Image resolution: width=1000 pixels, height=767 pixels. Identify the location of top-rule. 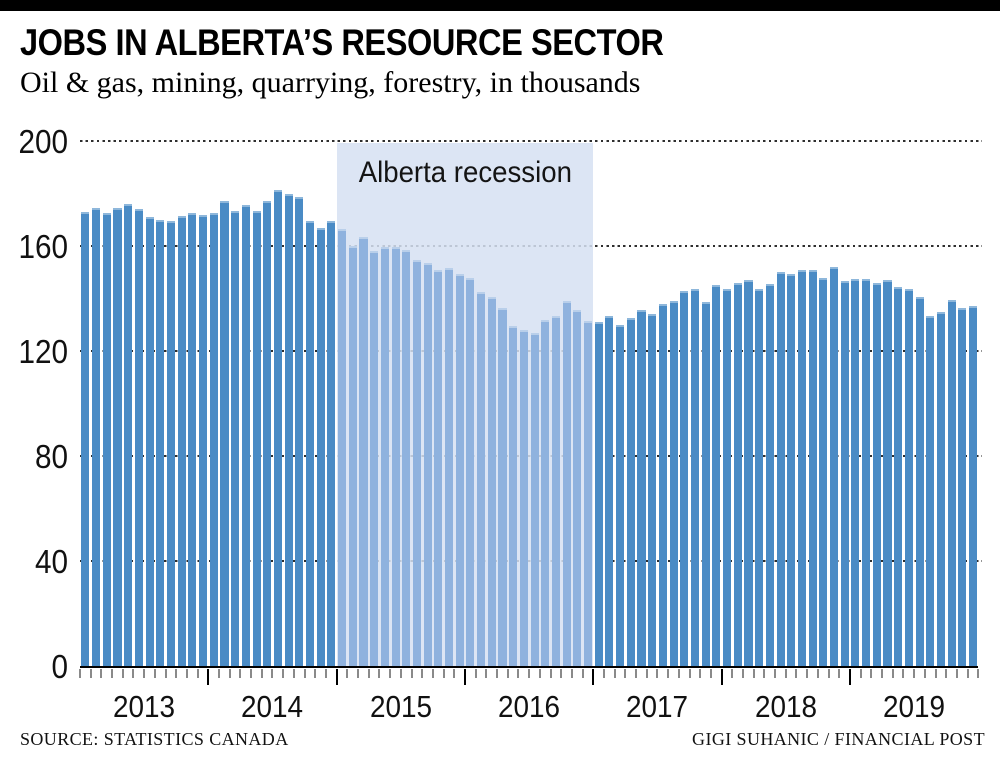
(500, 5).